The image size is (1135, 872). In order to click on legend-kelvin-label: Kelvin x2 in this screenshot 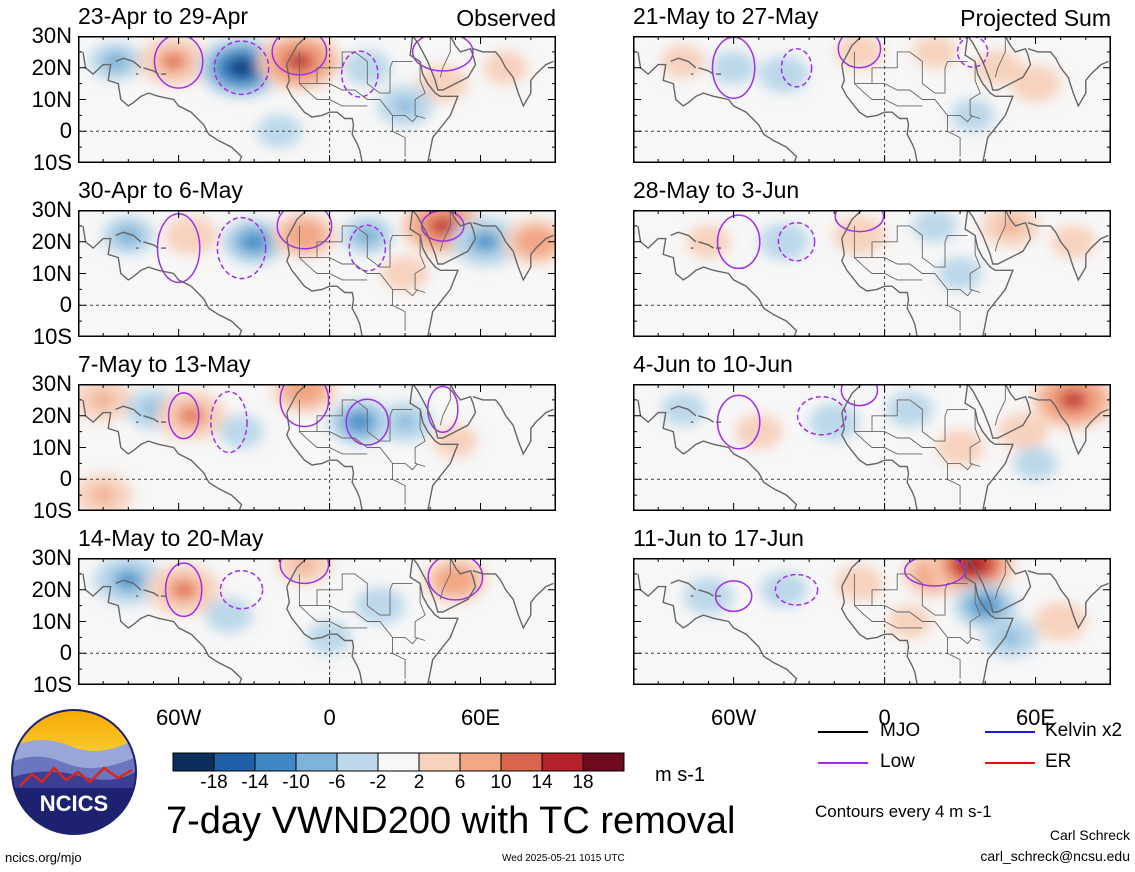, I will do `click(1084, 730)`.